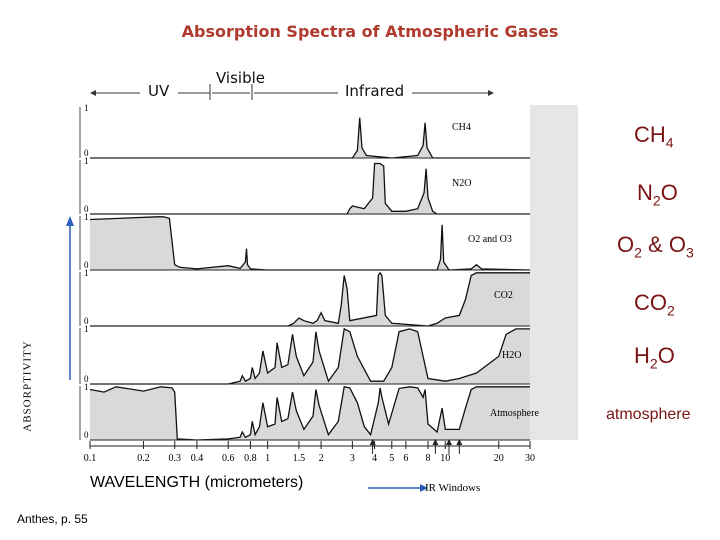 Image resolution: width=720 pixels, height=540 pixels. Describe the element at coordinates (197, 458) in the screenshot. I see `x-tick-label: 0.4` at that location.